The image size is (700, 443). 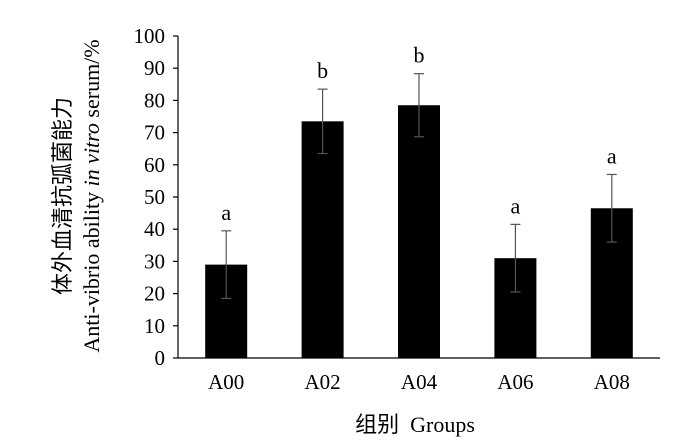 What do you see at coordinates (154, 229) in the screenshot?
I see `y-tick-label: 40` at bounding box center [154, 229].